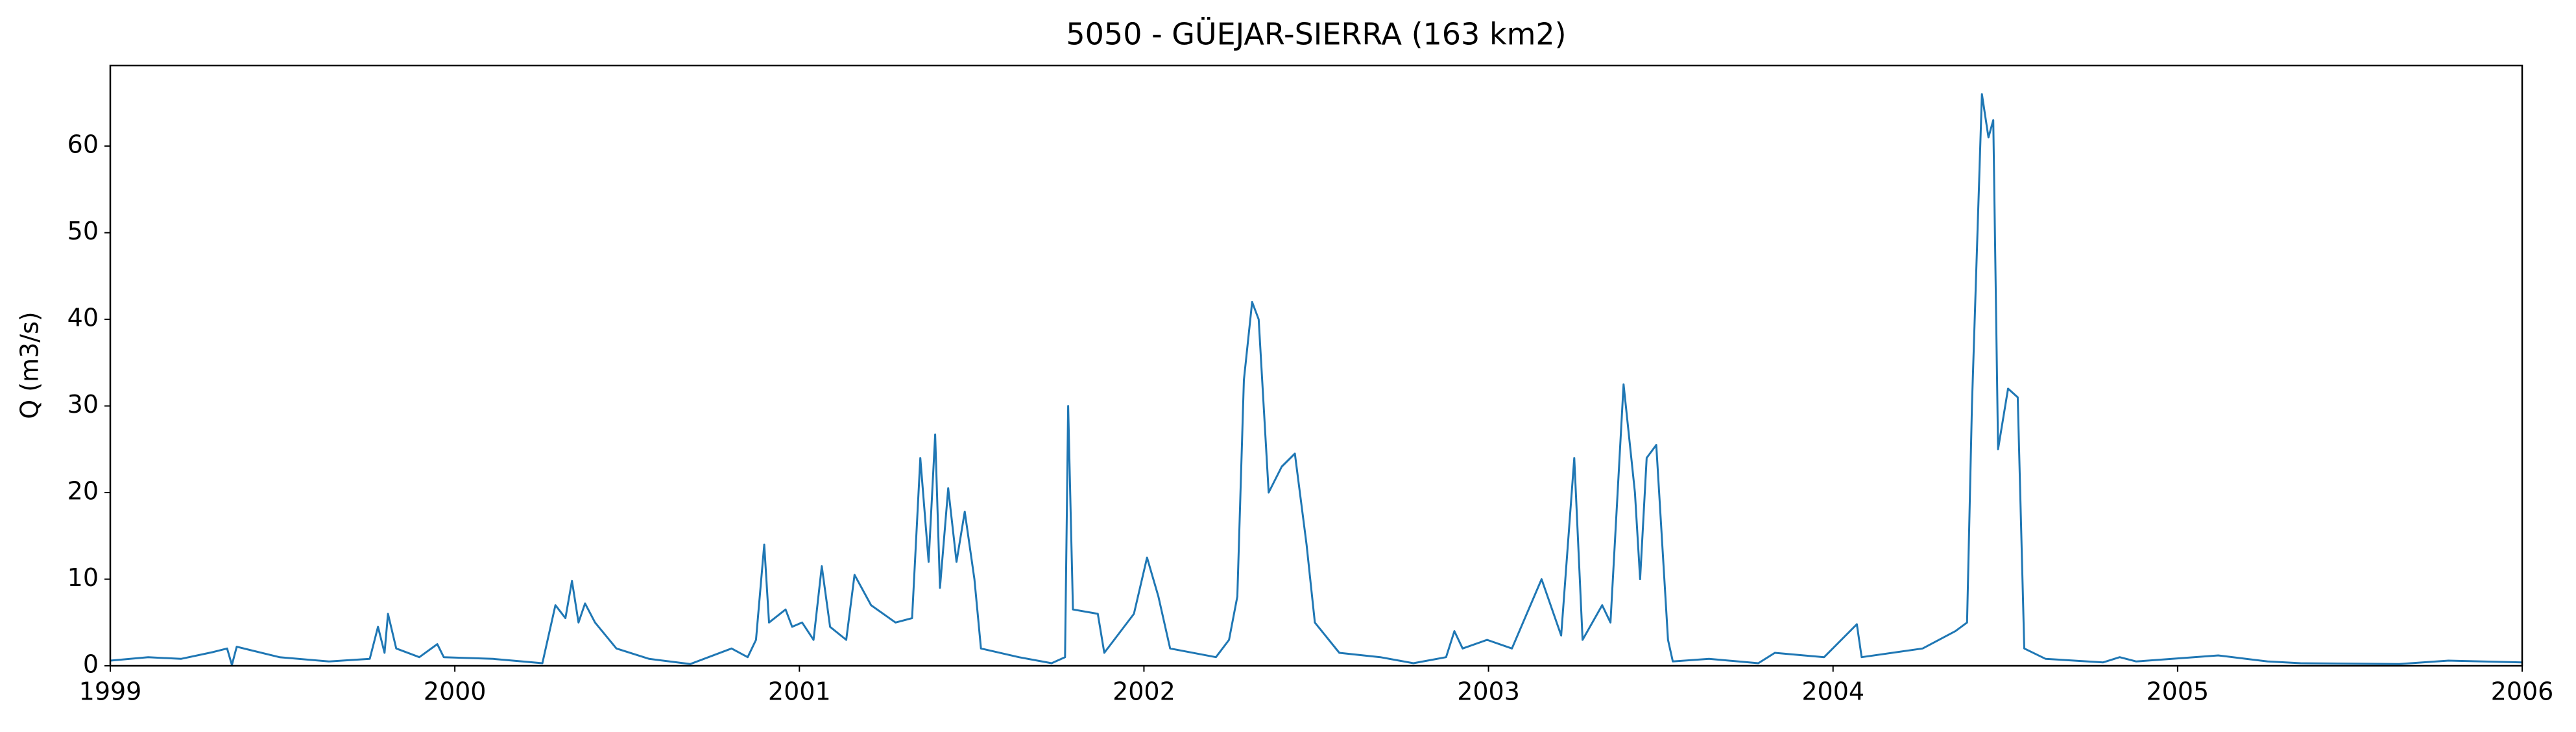  I want to click on x-tick-label: 2001, so click(799, 691).